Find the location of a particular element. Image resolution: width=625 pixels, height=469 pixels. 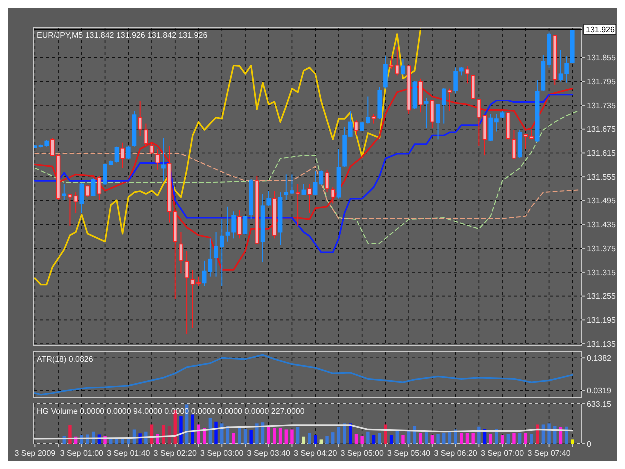

y-tick-label: 131.855 is located at coordinates (601, 58).